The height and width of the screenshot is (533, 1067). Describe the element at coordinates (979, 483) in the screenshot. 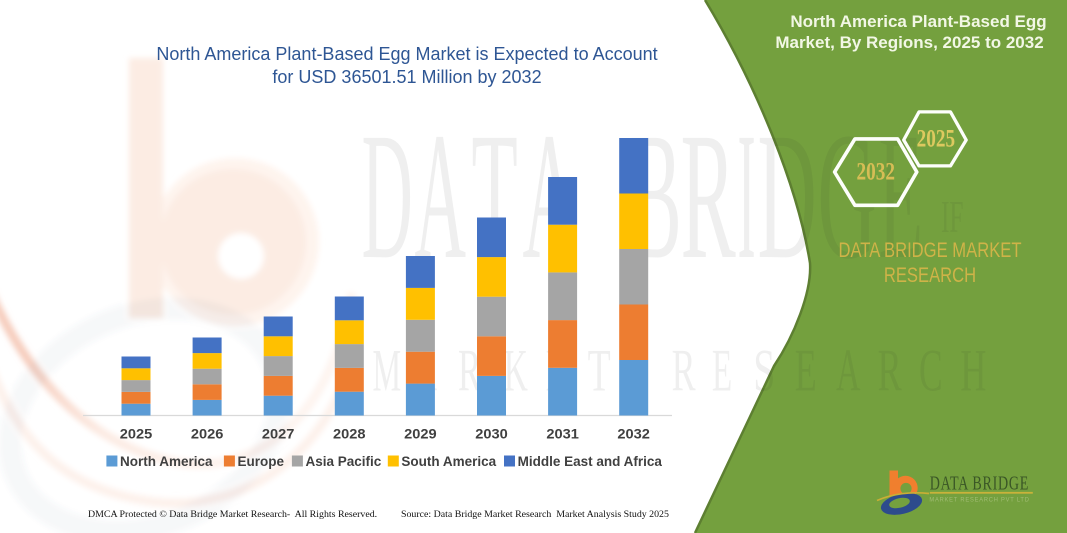

I see `svg-text: DATA BRIDGE` at that location.